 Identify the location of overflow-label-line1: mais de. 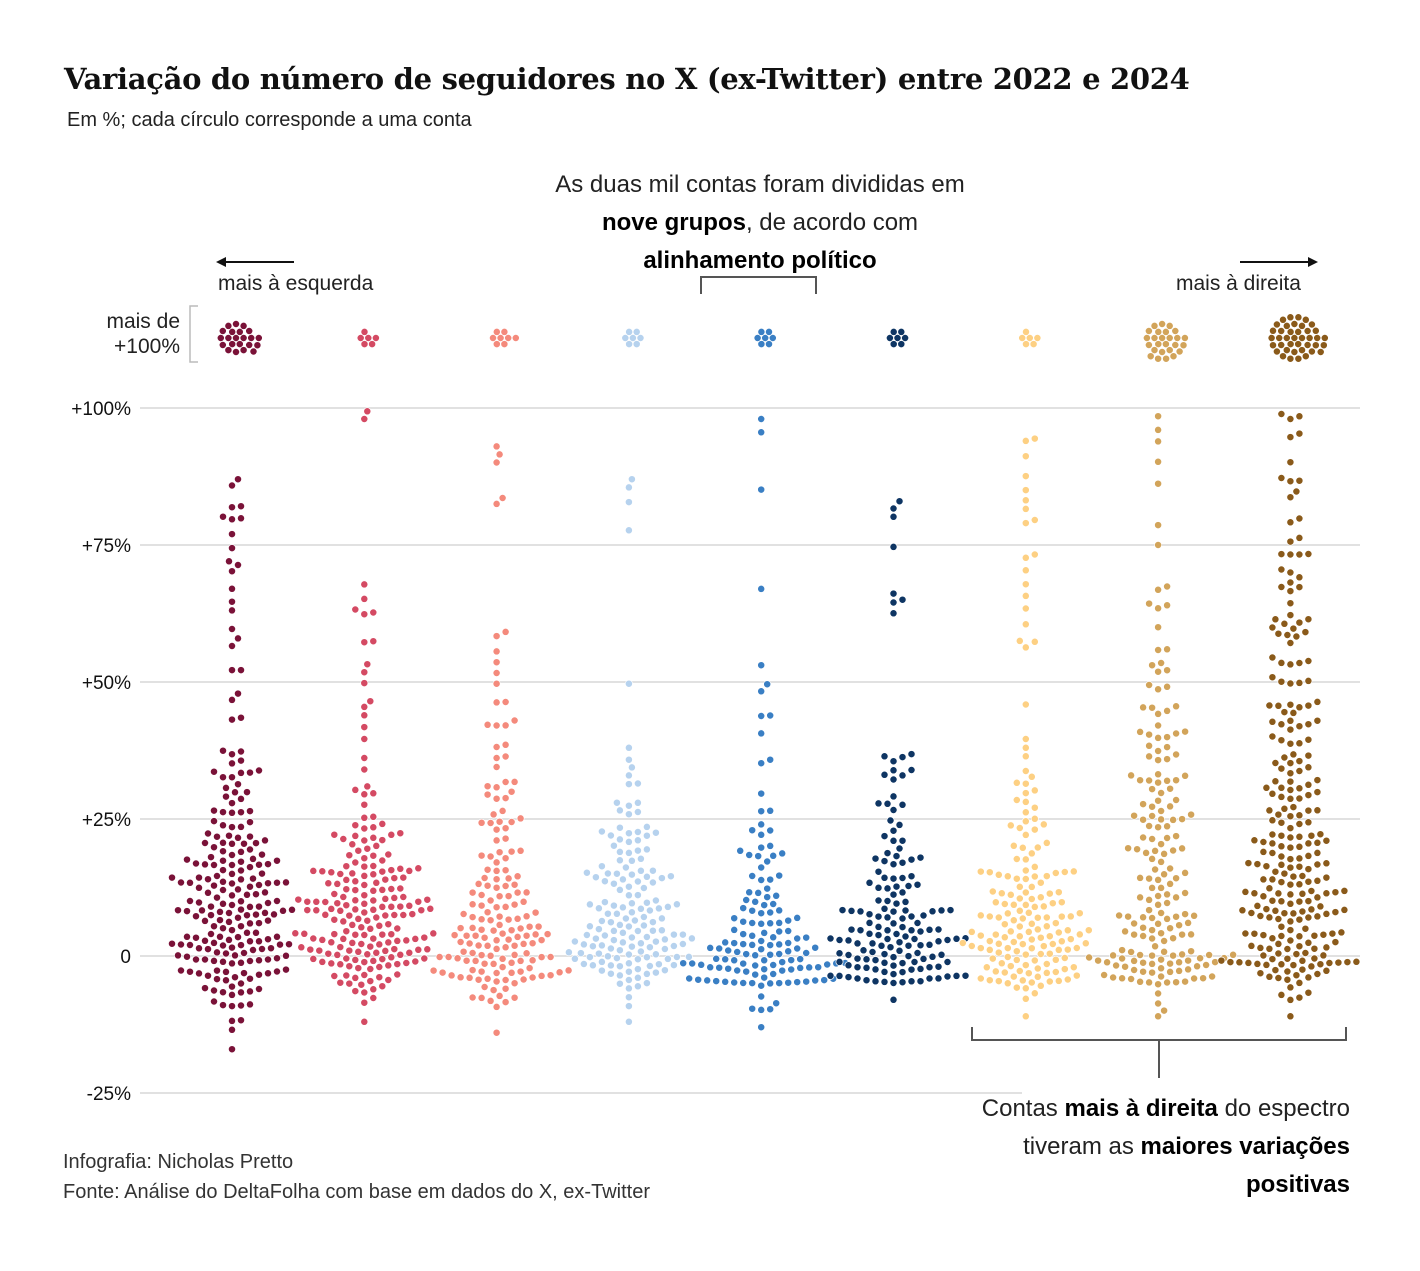
(143, 321).